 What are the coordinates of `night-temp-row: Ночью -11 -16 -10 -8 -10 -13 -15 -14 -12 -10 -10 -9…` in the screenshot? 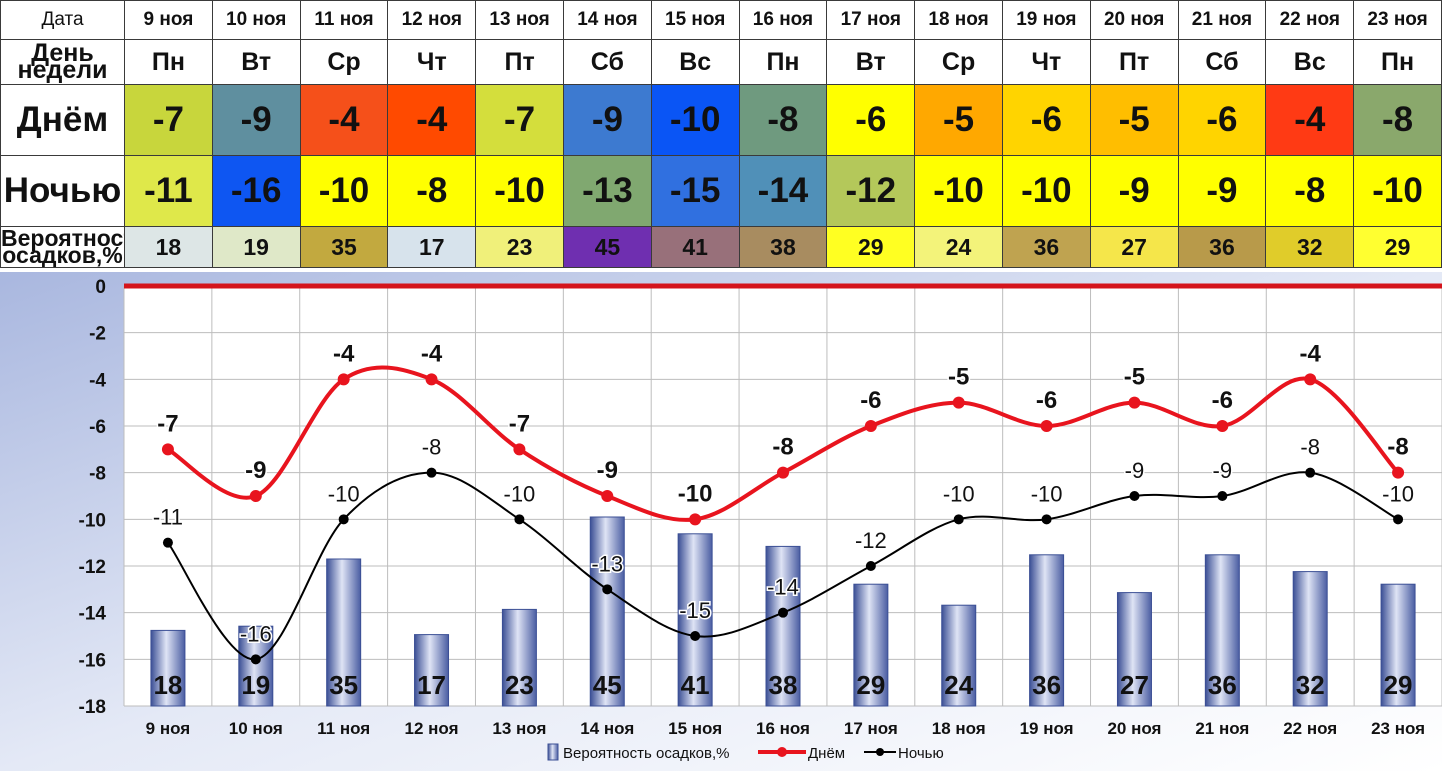 It's located at (721, 191).